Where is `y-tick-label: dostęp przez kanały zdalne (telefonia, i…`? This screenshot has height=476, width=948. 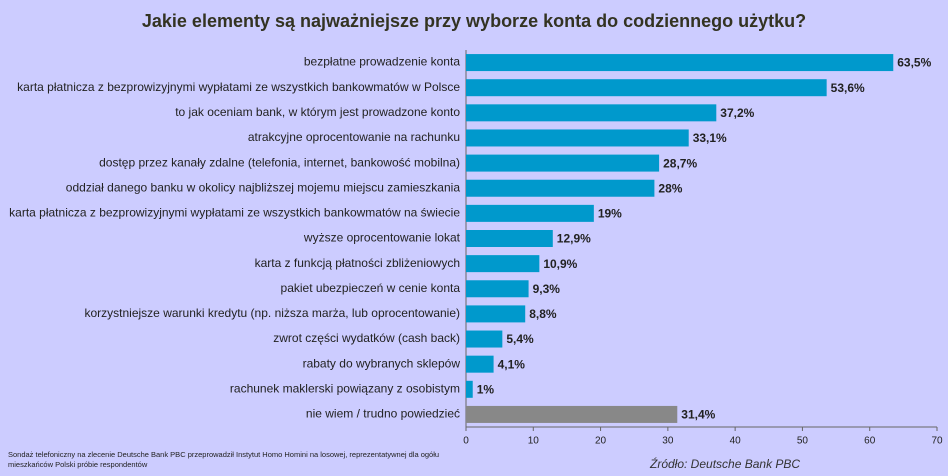 y-tick-label: dostęp przez kanały zdalne (telefonia, i… is located at coordinates (279, 162).